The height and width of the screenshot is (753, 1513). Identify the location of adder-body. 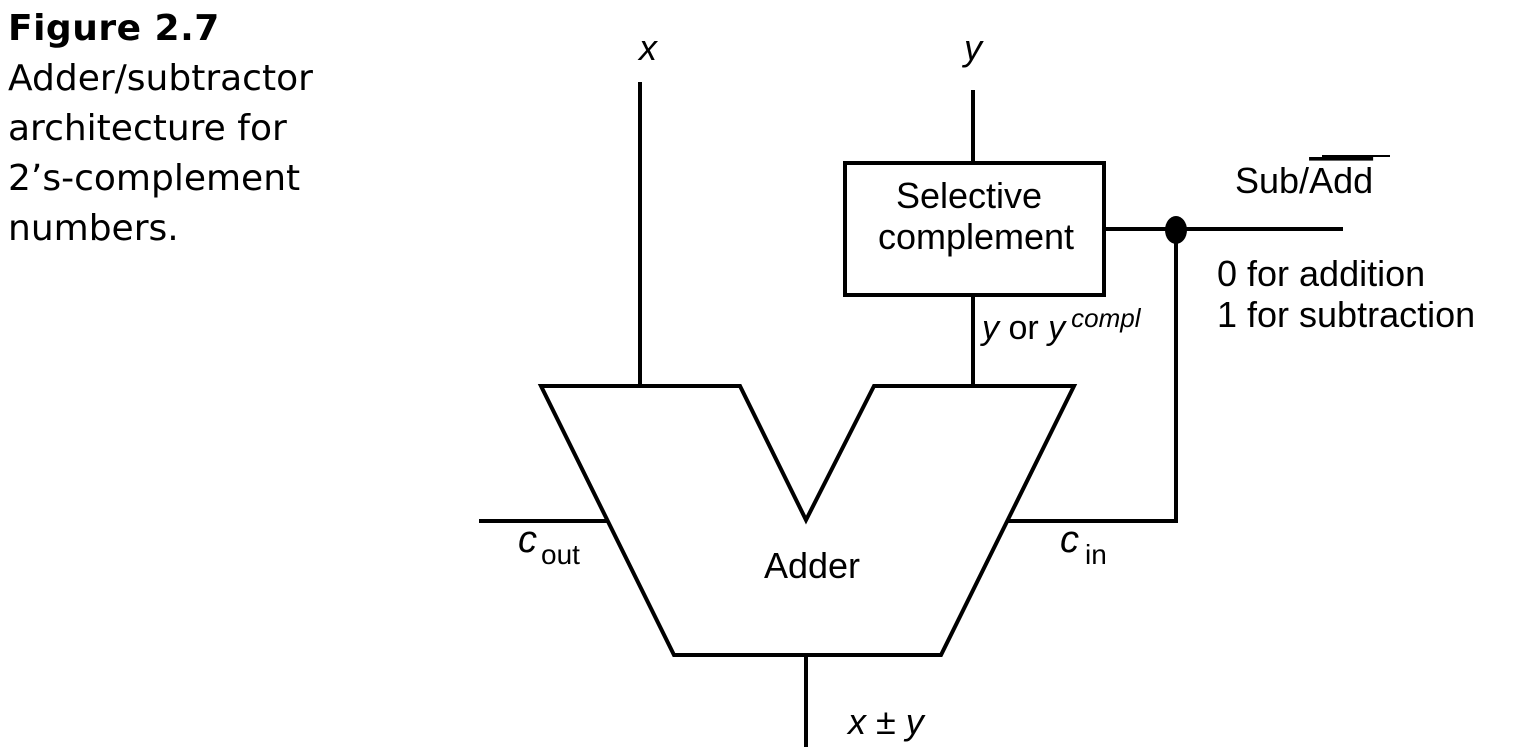
(807, 520).